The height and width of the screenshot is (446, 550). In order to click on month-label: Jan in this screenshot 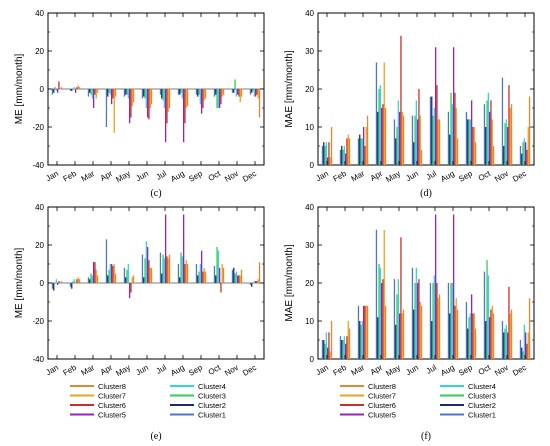, I will do `click(322, 370)`.